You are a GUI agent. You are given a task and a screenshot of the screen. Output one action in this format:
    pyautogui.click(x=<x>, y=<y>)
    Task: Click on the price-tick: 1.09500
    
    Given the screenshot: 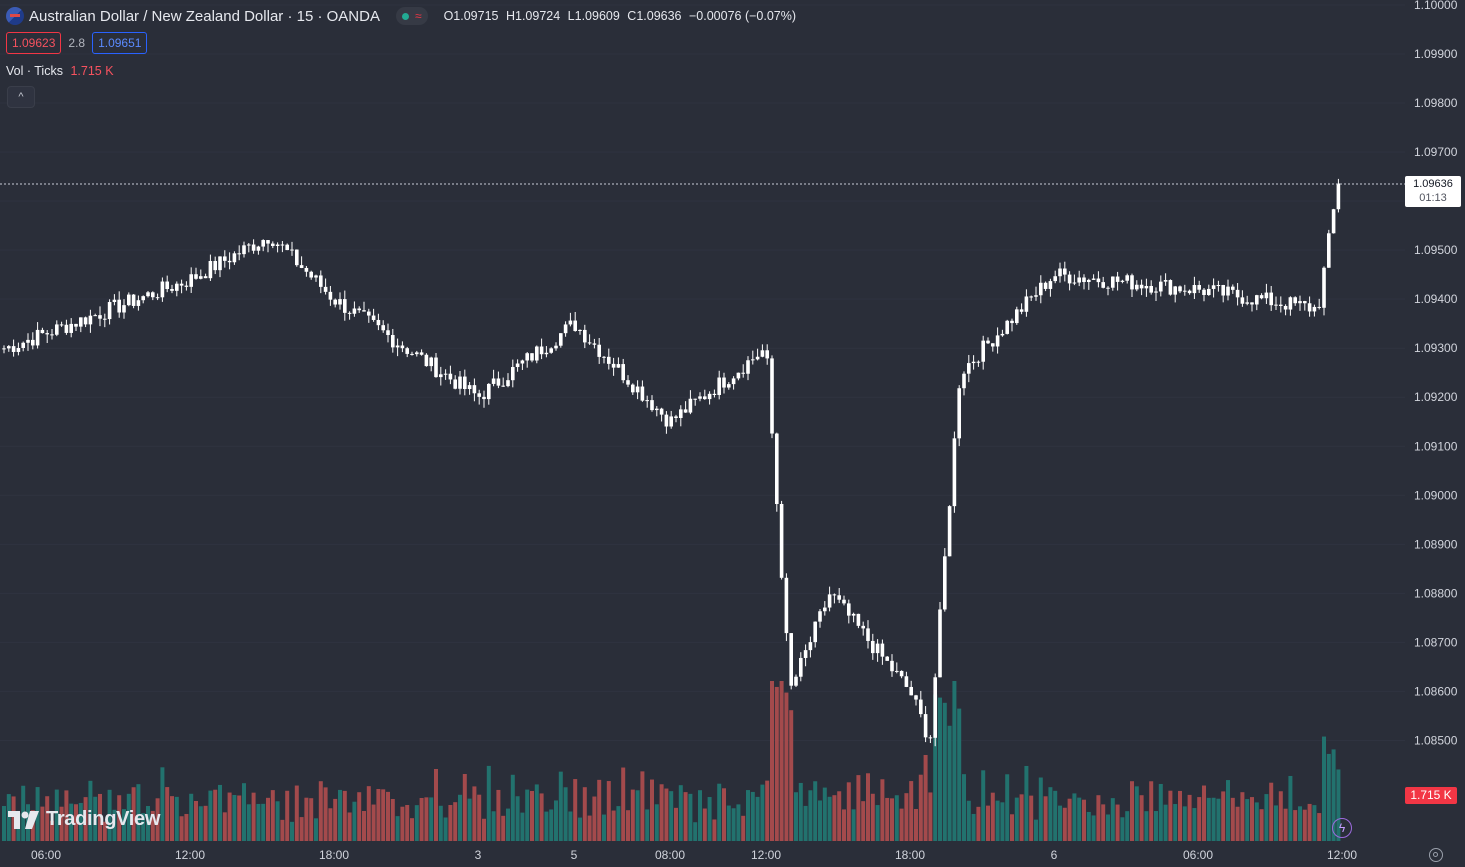 What is the action you would take?
    pyautogui.click(x=1436, y=250)
    